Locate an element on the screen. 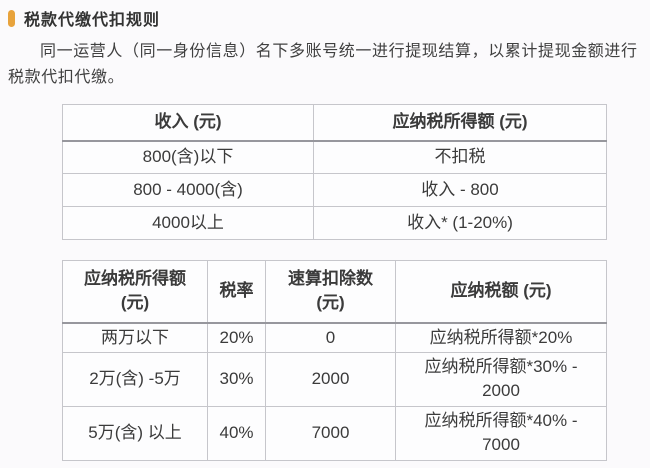  table-row: 两万以下 20% 0 应纳税所得额*20% is located at coordinates (334, 337).